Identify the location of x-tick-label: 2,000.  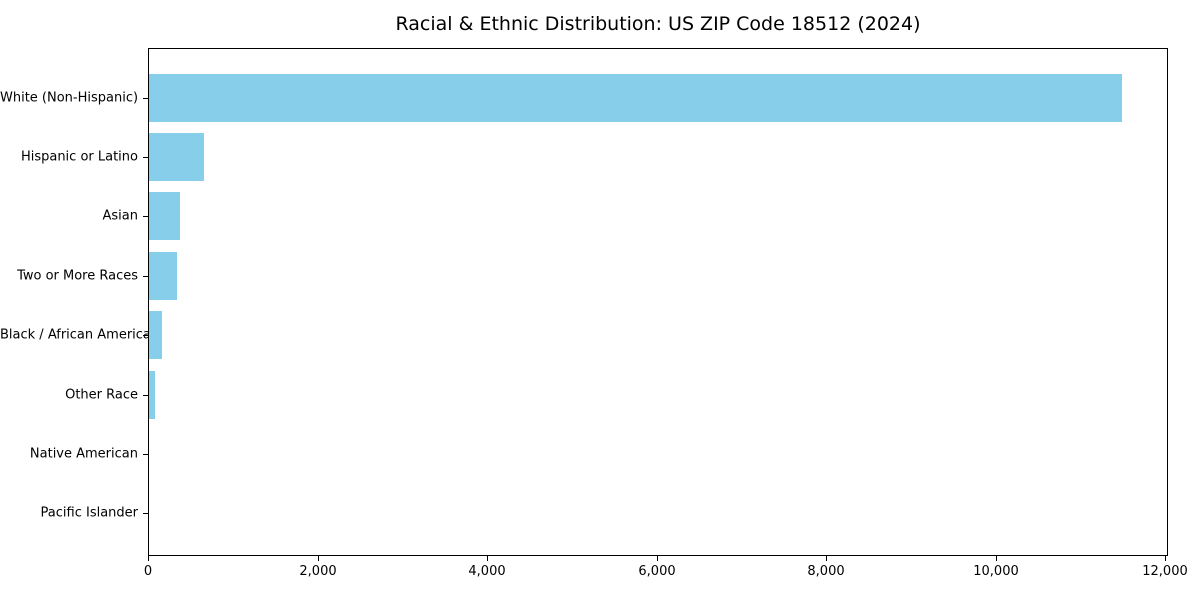
(318, 571).